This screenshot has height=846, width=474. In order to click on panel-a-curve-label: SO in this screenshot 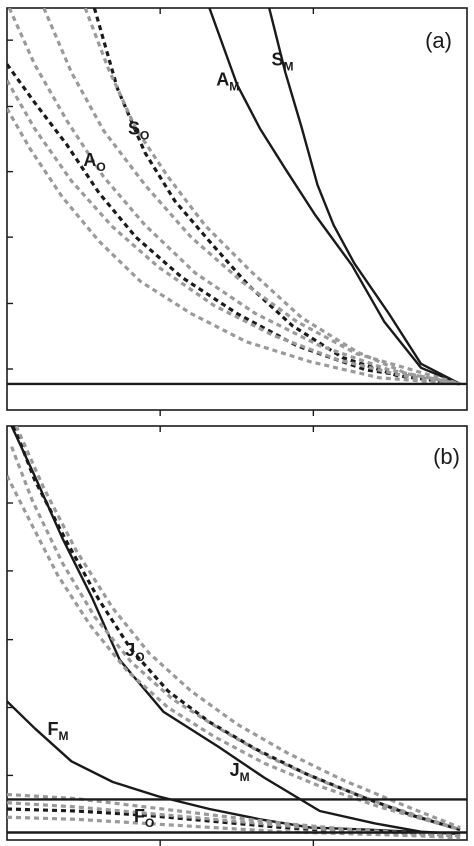, I will do `click(138, 131)`.